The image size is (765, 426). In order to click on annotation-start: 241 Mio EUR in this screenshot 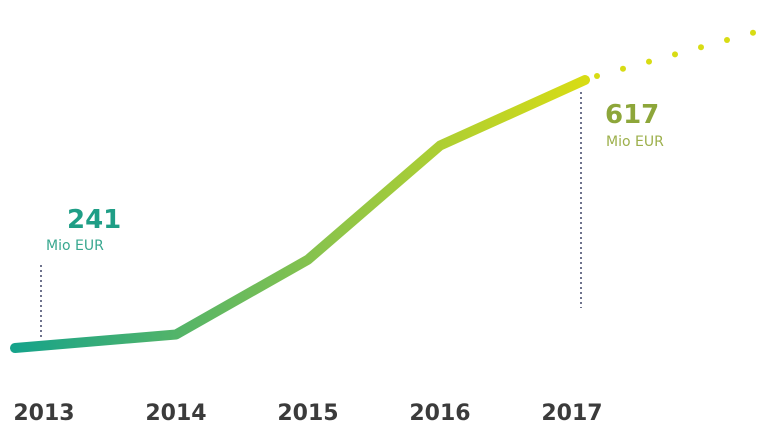, I will do `click(83, 229)`.